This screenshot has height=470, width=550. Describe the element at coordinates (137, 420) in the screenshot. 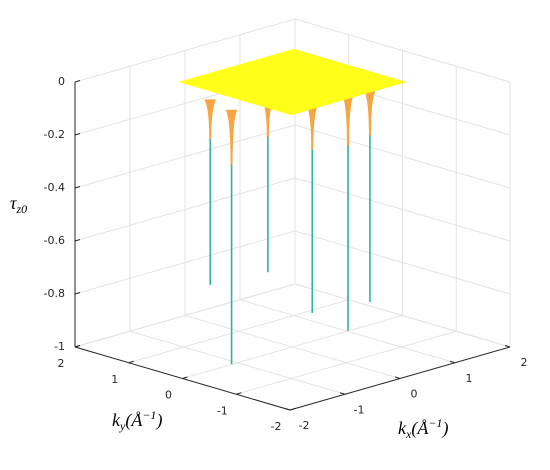

I see `y-axis-label: ky(Å−1)` at that location.